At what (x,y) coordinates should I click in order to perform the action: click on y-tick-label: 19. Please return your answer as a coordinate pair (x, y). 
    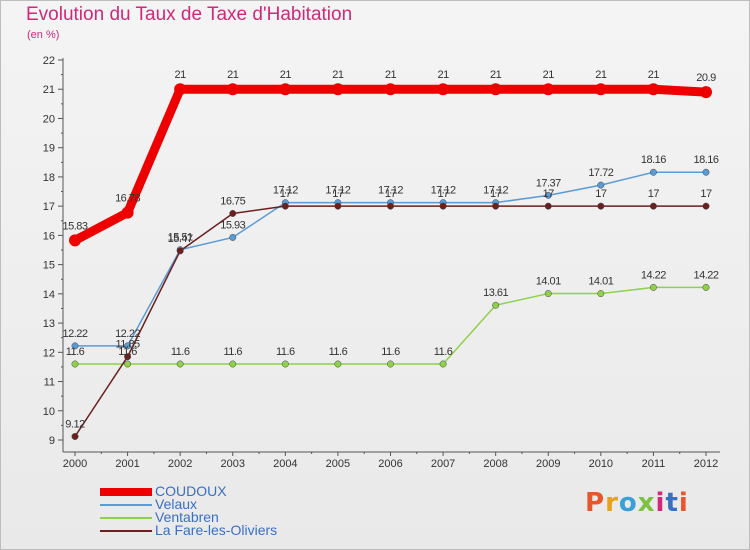
    Looking at the image, I should click on (49, 149).